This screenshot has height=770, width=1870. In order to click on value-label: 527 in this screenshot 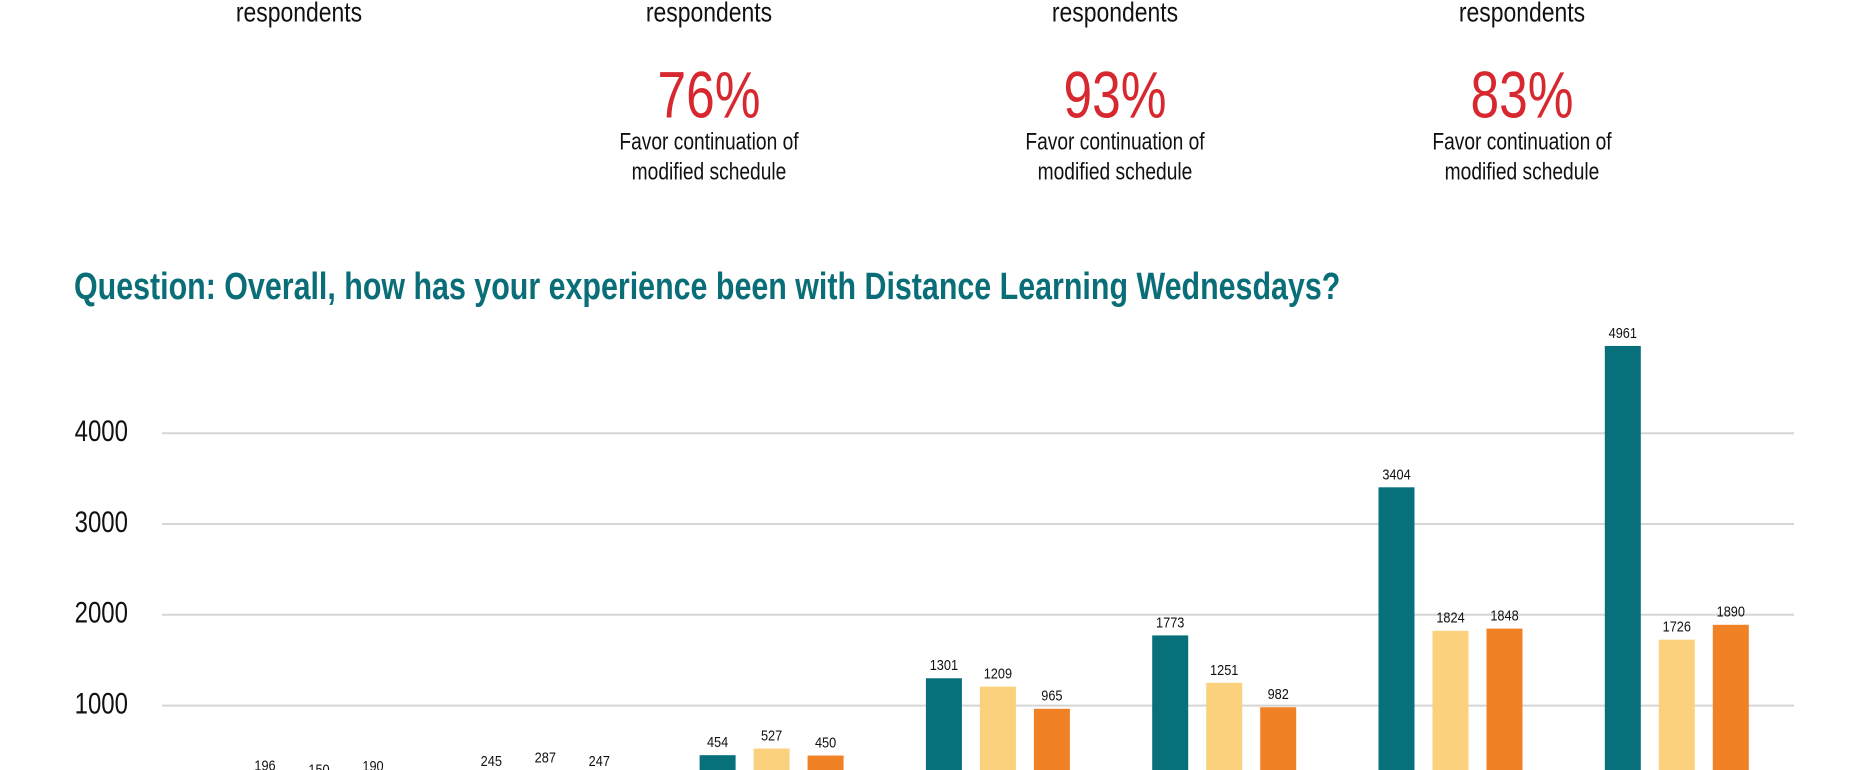, I will do `click(771, 734)`.